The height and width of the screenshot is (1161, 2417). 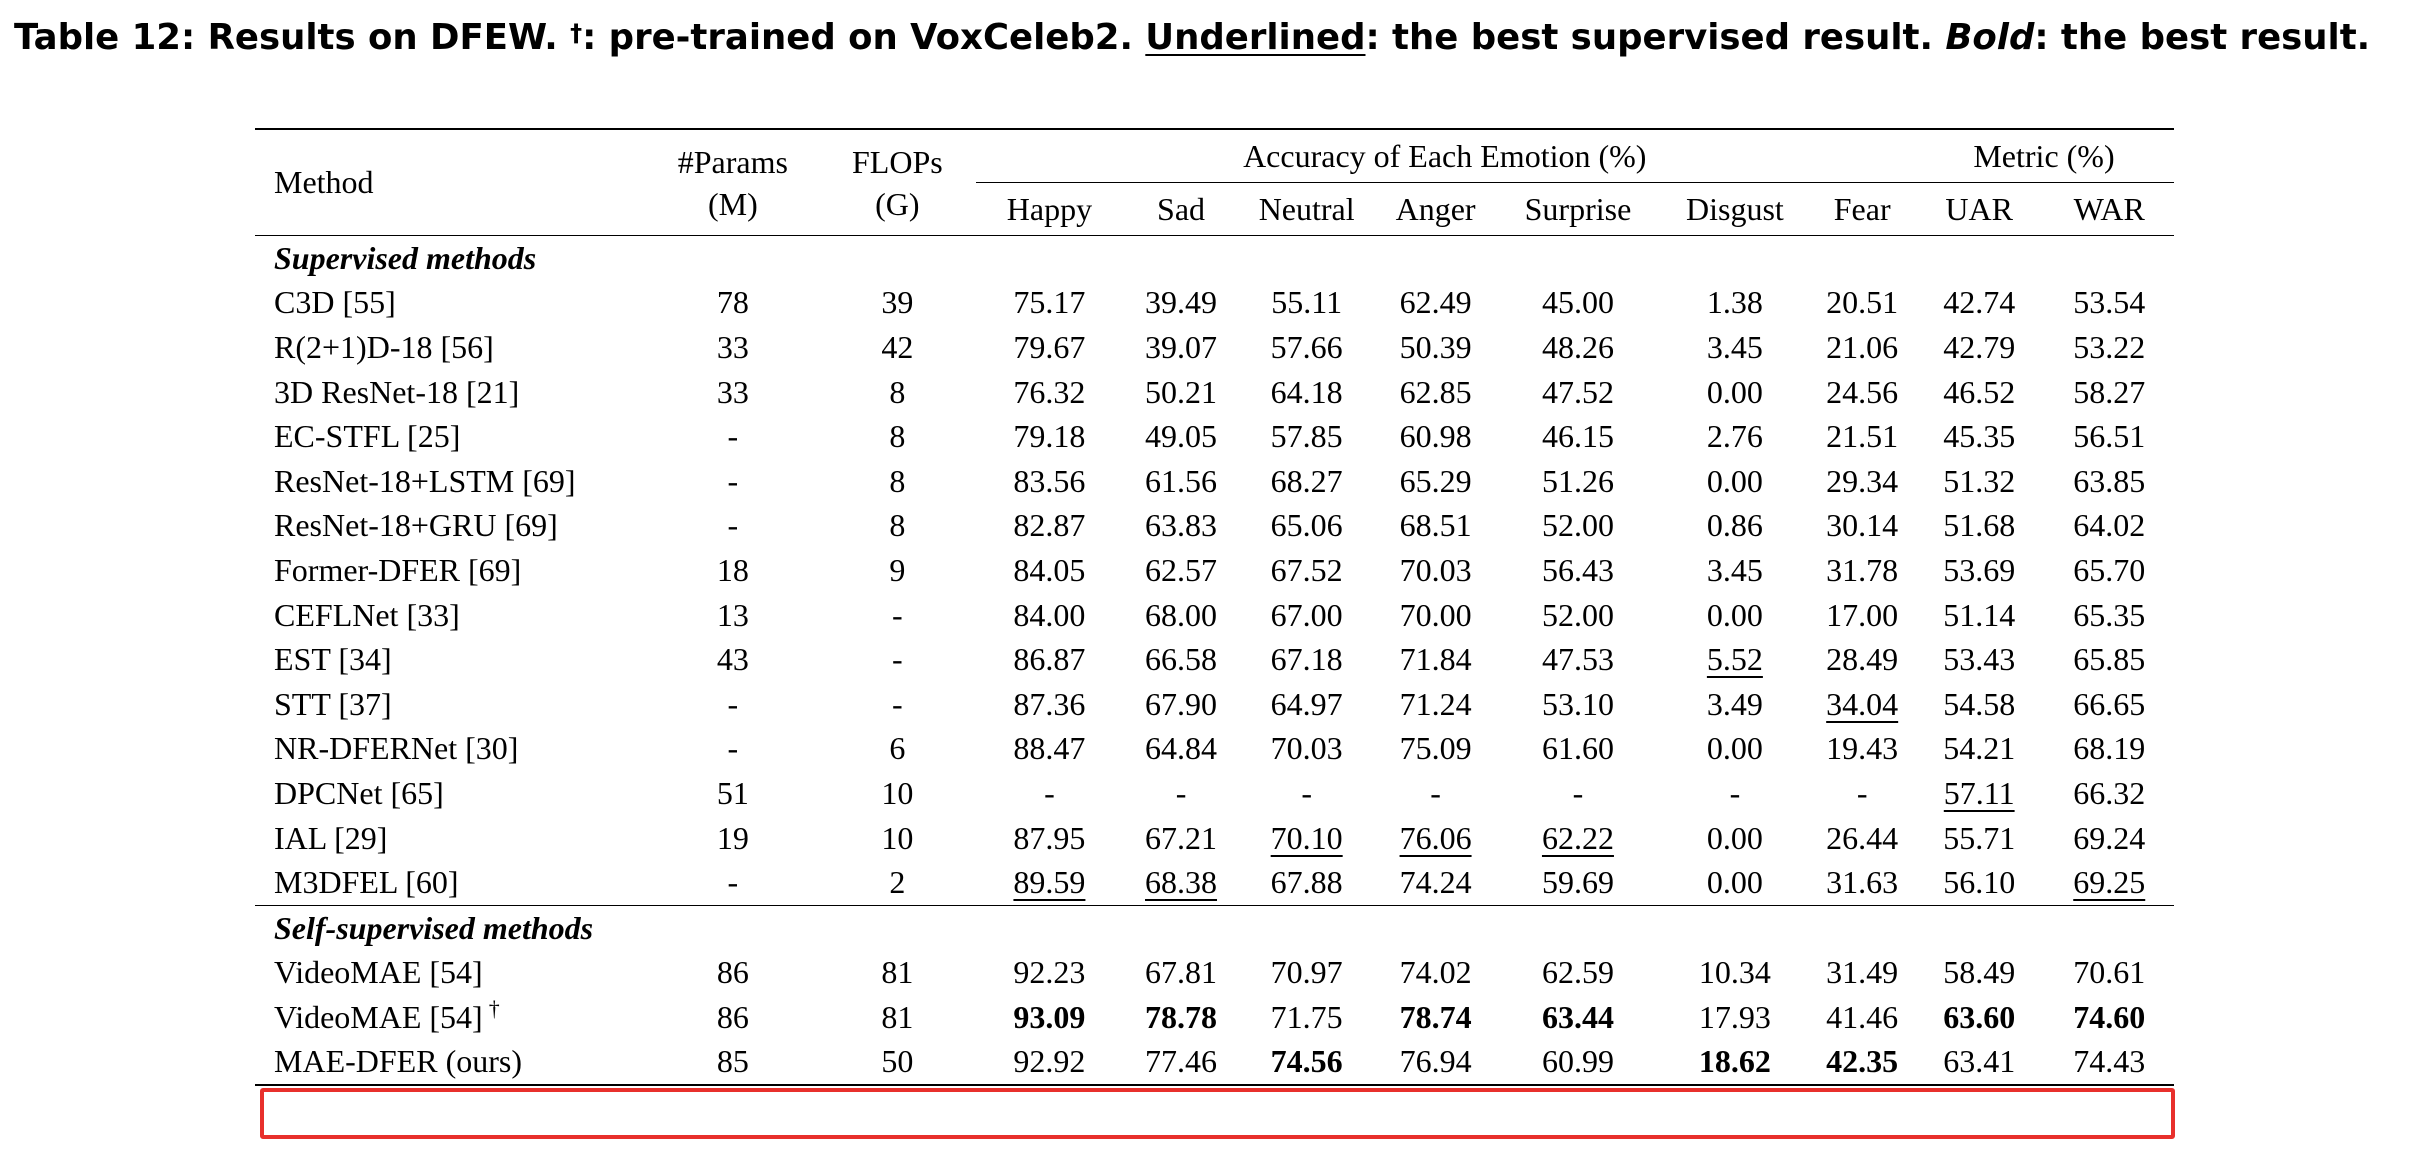 I want to click on cell-value: 70.97, so click(x=1306, y=972).